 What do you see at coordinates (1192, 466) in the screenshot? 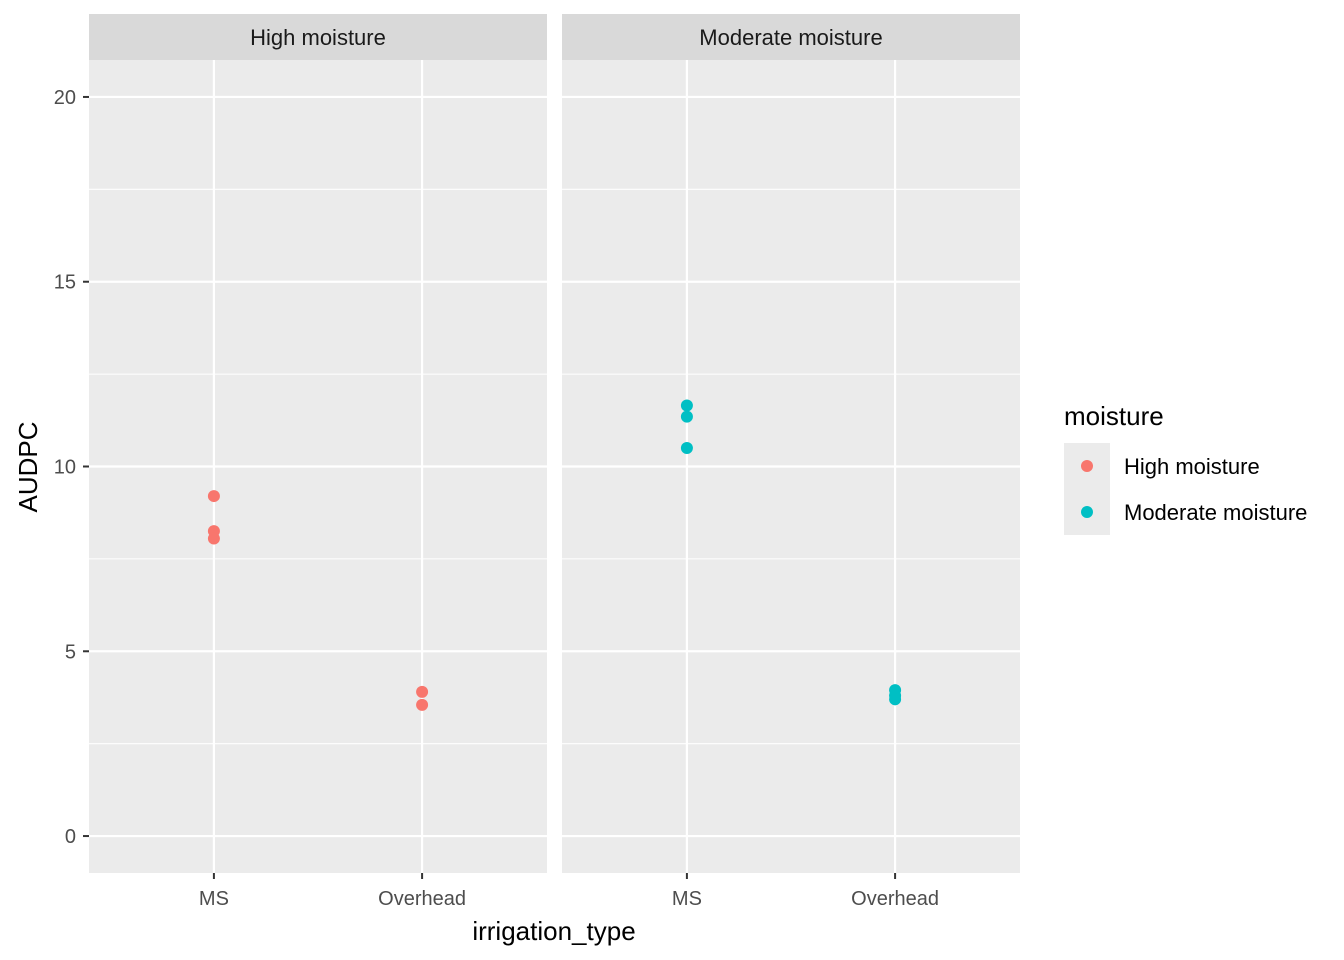
I see `legend-label: High moisture` at bounding box center [1192, 466].